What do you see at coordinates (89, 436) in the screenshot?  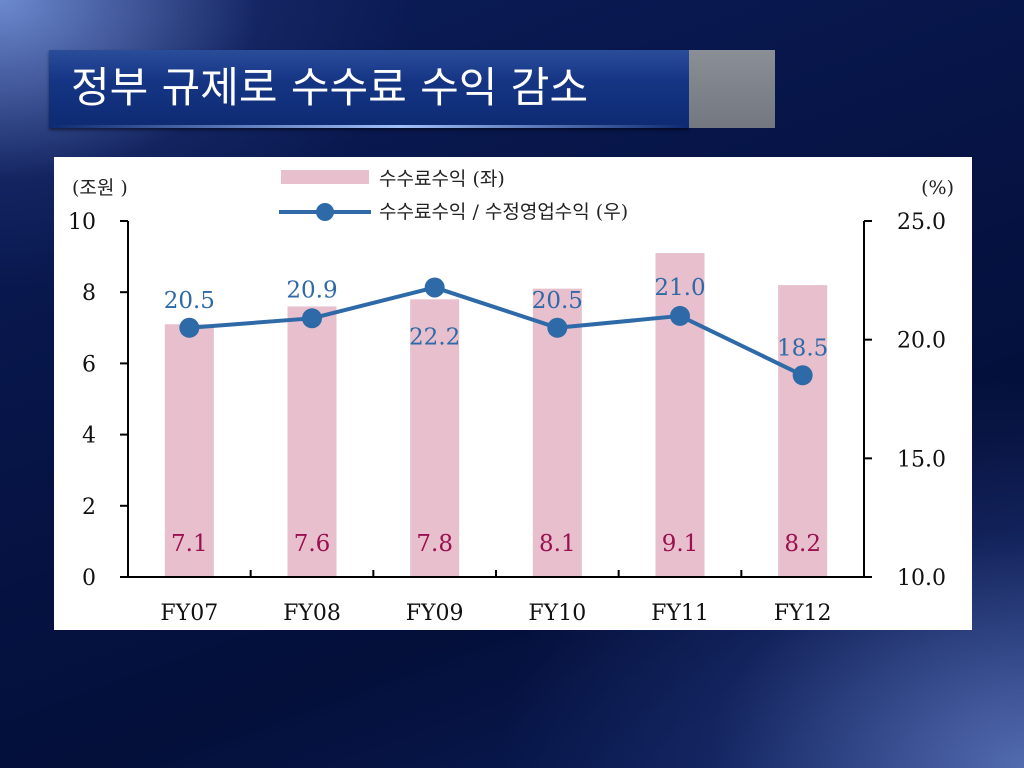 I see `left-axis-tick-label: 4` at bounding box center [89, 436].